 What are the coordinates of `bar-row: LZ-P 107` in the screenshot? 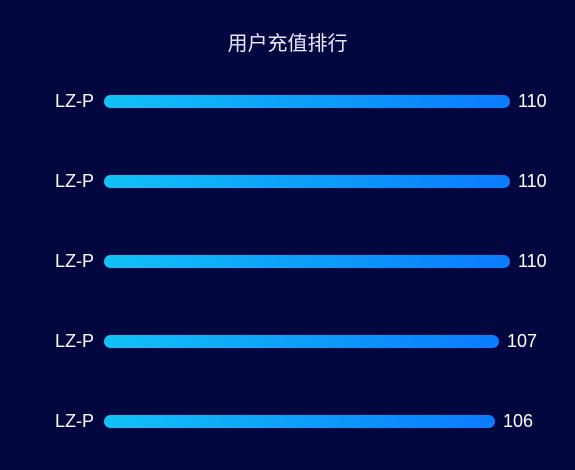 It's located at (287, 341).